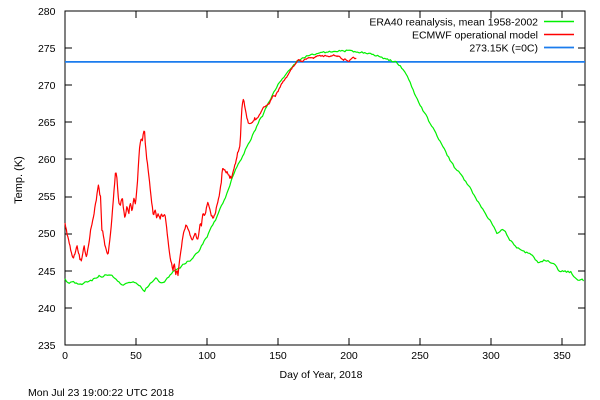 The image size is (600, 400). Describe the element at coordinates (278, 356) in the screenshot. I see `svg-text: 150` at that location.